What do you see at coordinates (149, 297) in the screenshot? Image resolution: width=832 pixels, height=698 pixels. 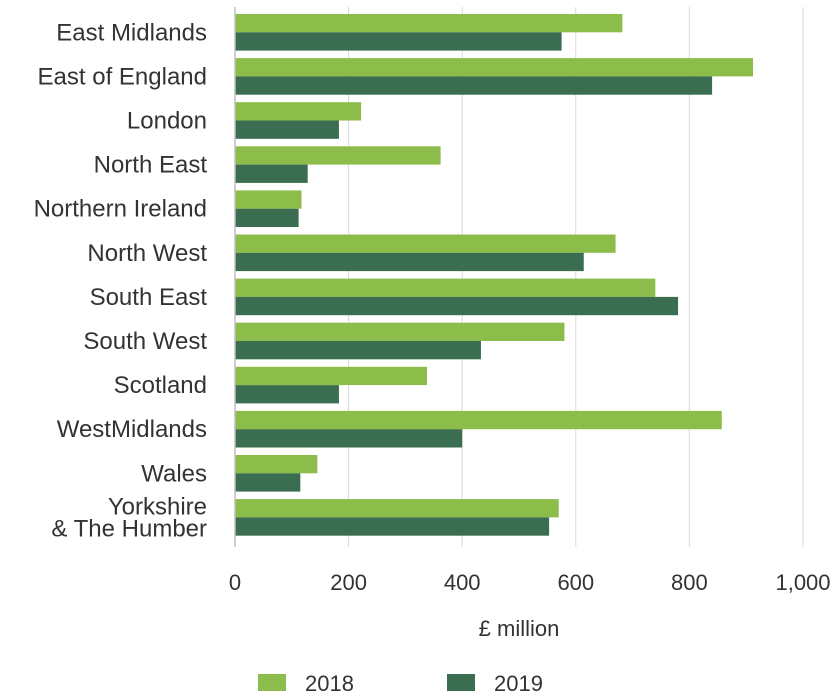 I see `category-label: South East` at bounding box center [149, 297].